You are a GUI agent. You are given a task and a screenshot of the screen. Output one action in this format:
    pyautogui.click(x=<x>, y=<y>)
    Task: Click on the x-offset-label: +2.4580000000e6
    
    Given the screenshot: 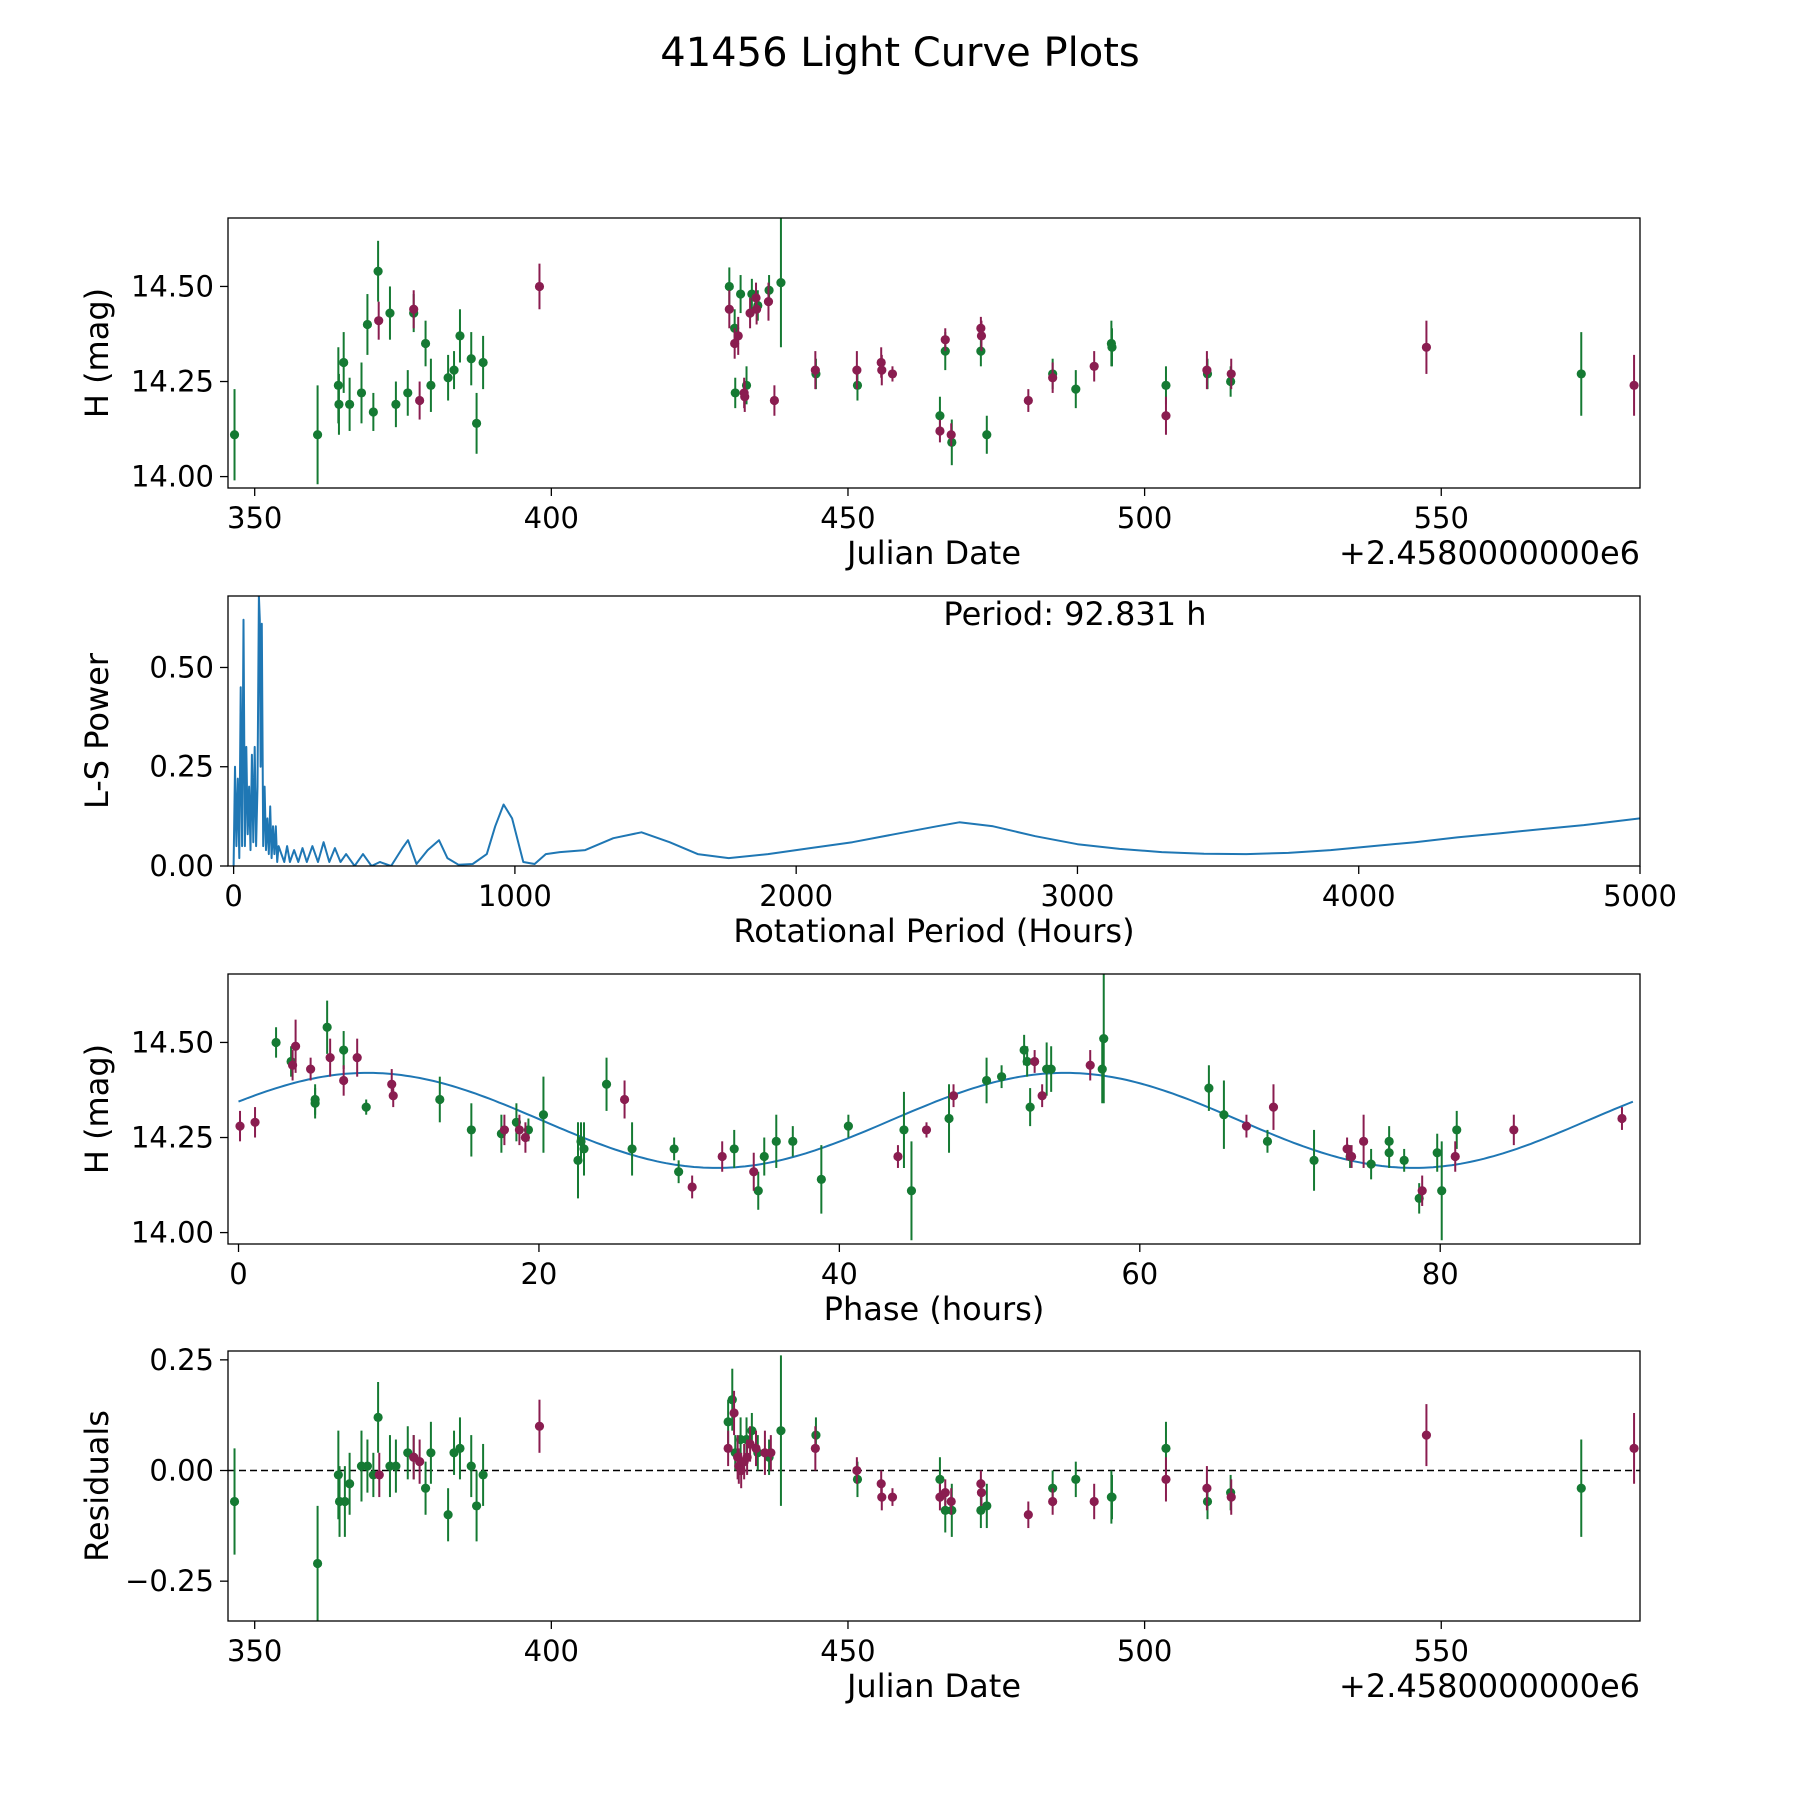 What is the action you would take?
    pyautogui.click(x=1489, y=553)
    